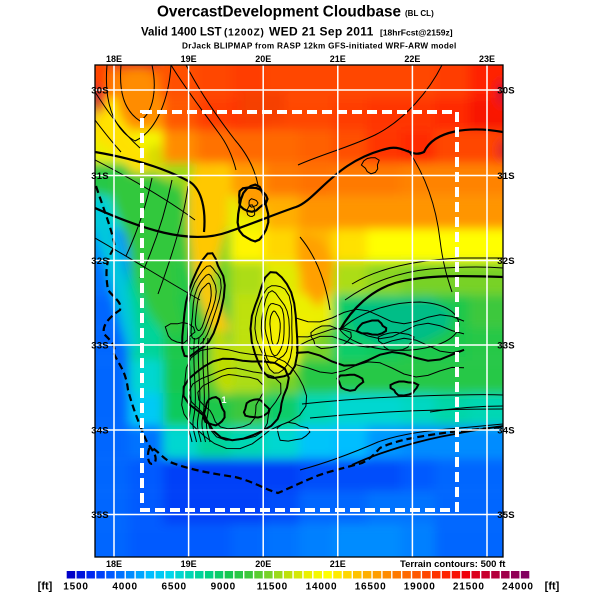  Describe the element at coordinates (412, 59) in the screenshot. I see `svg-text: 22E` at that location.